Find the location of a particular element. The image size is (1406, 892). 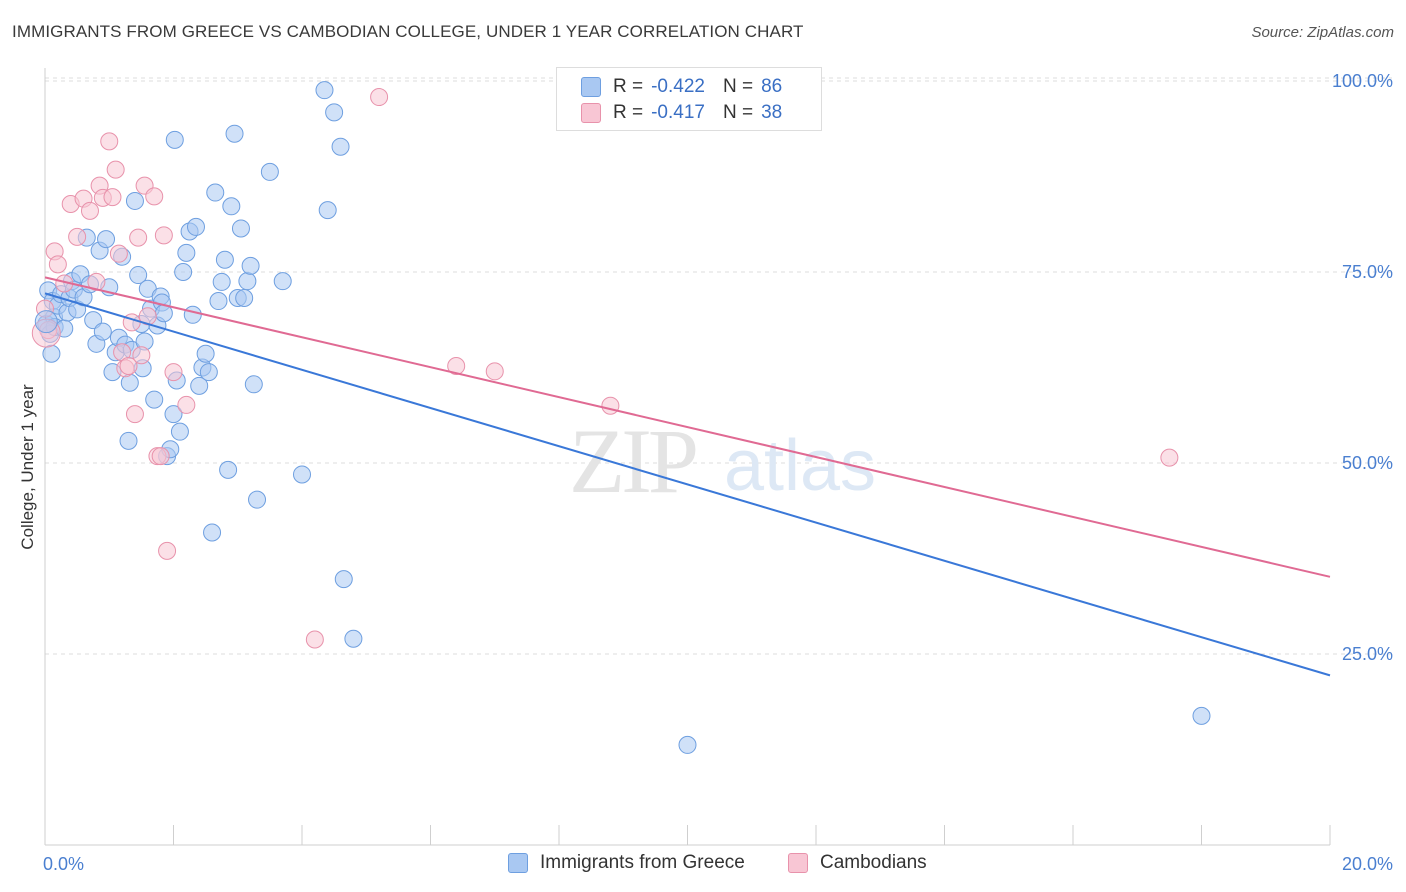

watermark-zip: ZIP is located at coordinates (632, 461).